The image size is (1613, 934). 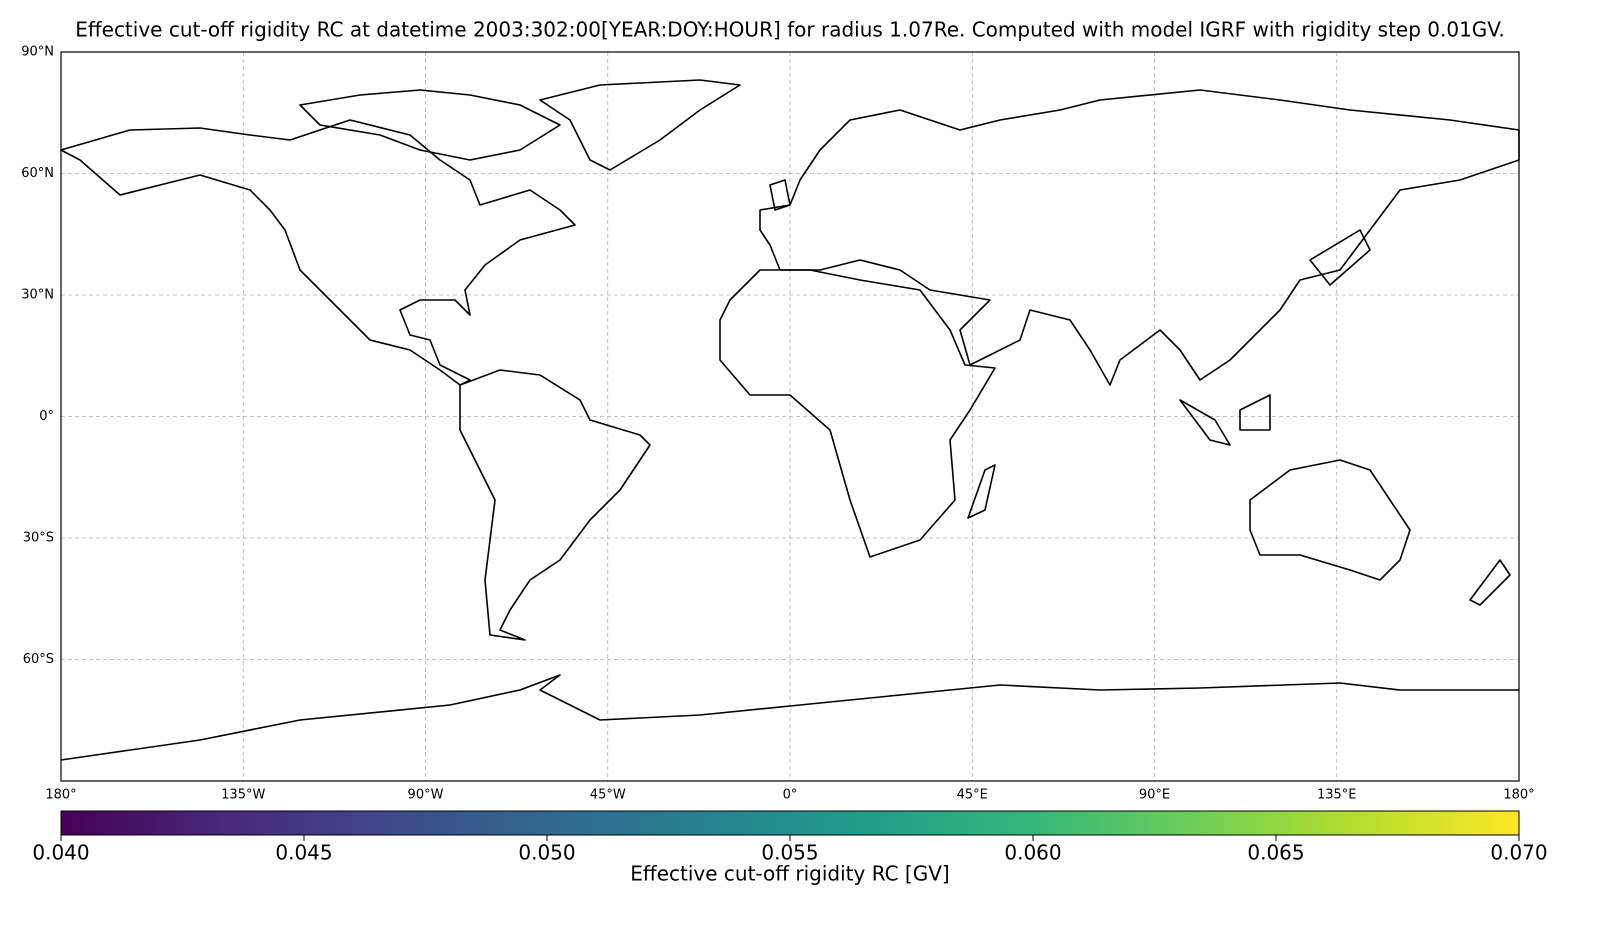 What do you see at coordinates (1337, 795) in the screenshot?
I see `x-tick-label: 135°E` at bounding box center [1337, 795].